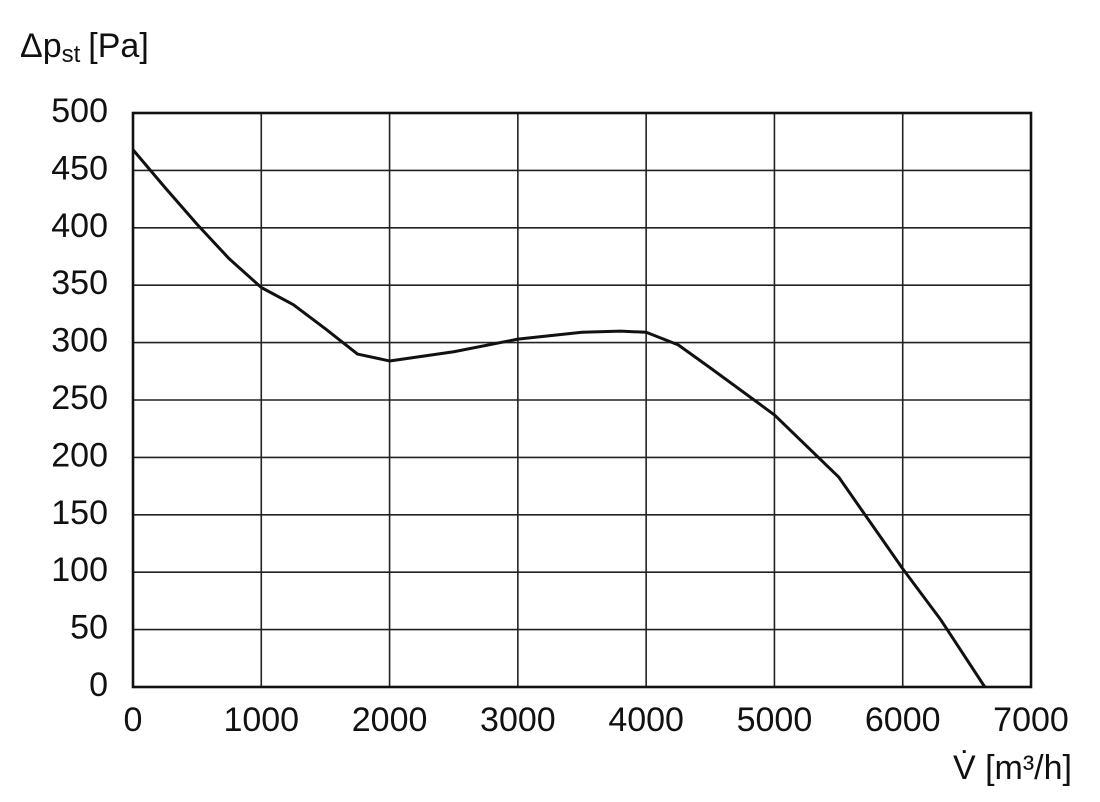 The image size is (1100, 802). I want to click on y-tick-label: 0, so click(98, 685).